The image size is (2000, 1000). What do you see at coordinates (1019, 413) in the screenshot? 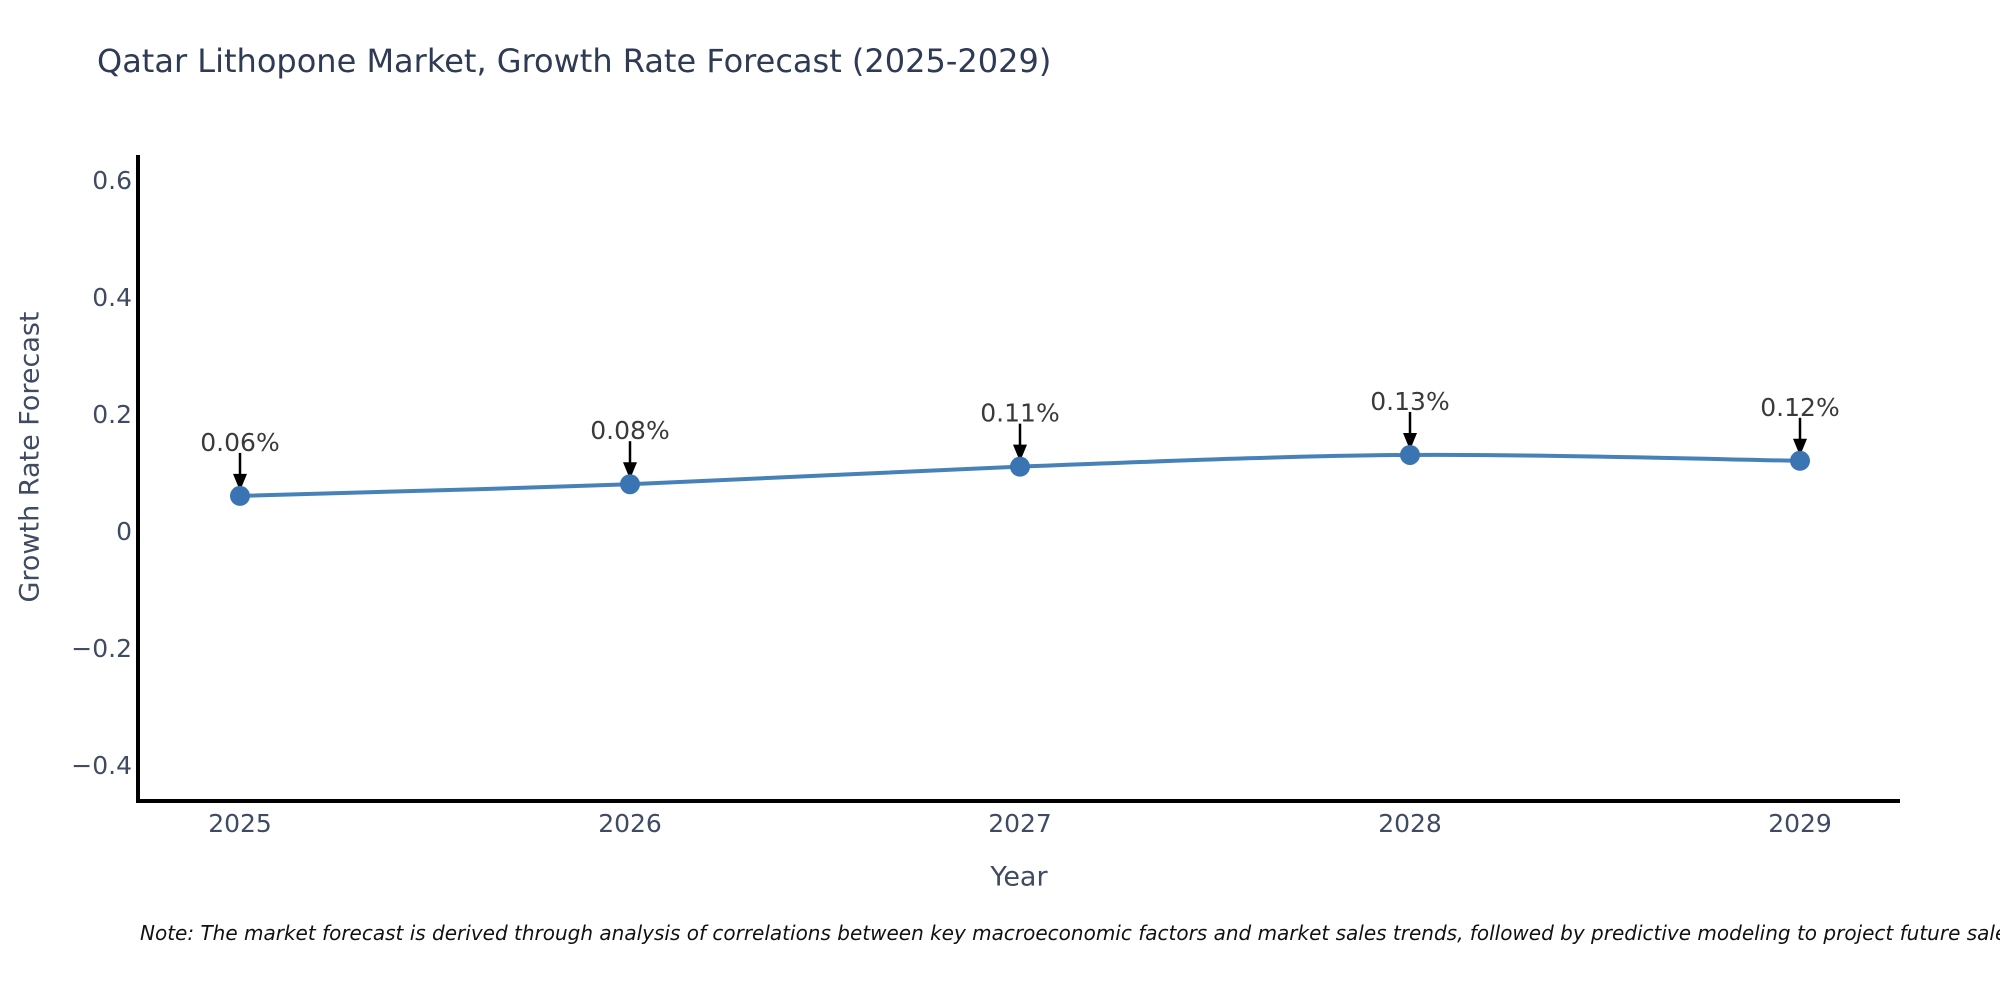
I see `annotation-label: 0.11%` at bounding box center [1019, 413].